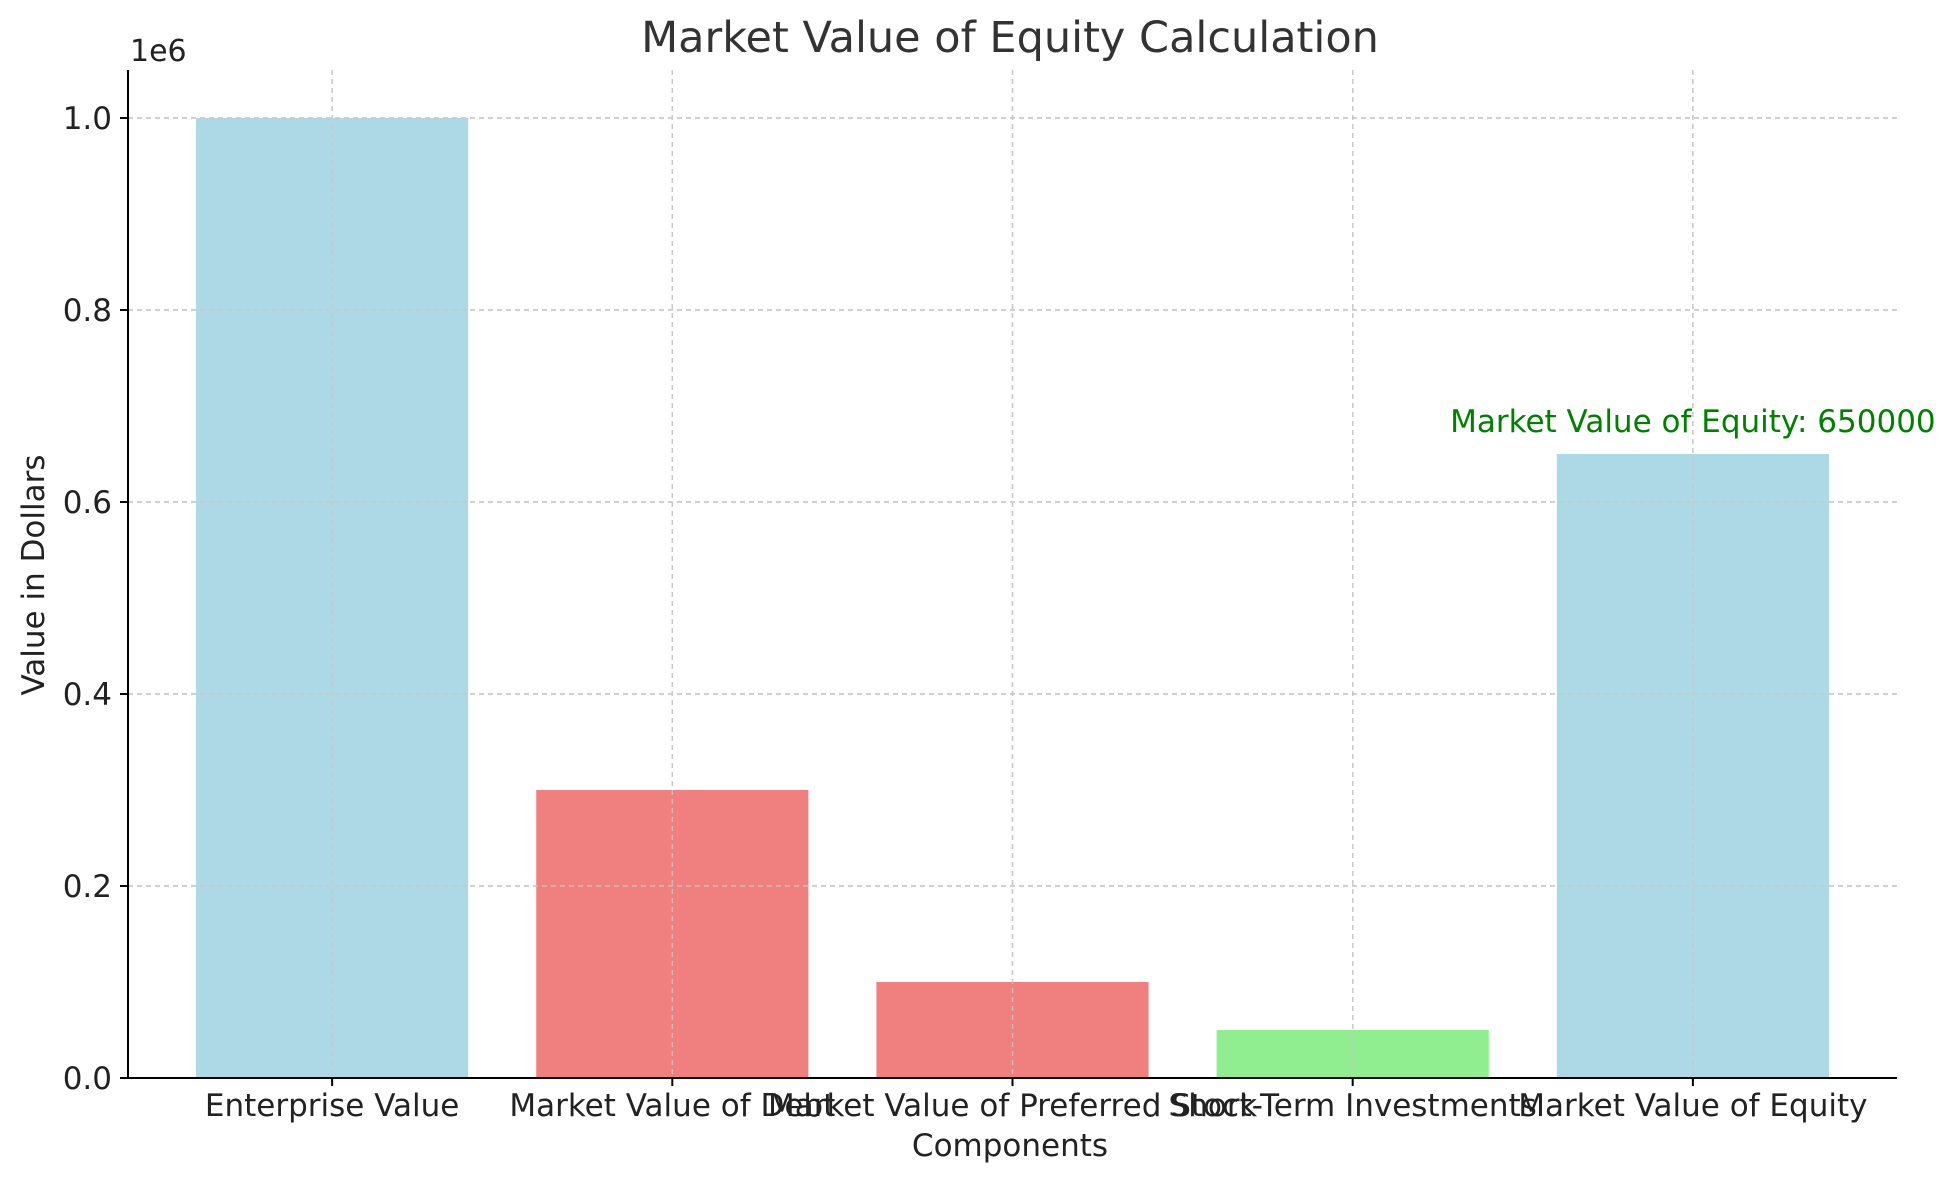  Describe the element at coordinates (1692, 1106) in the screenshot. I see `x-tick-label: Market Value of Equity` at that location.